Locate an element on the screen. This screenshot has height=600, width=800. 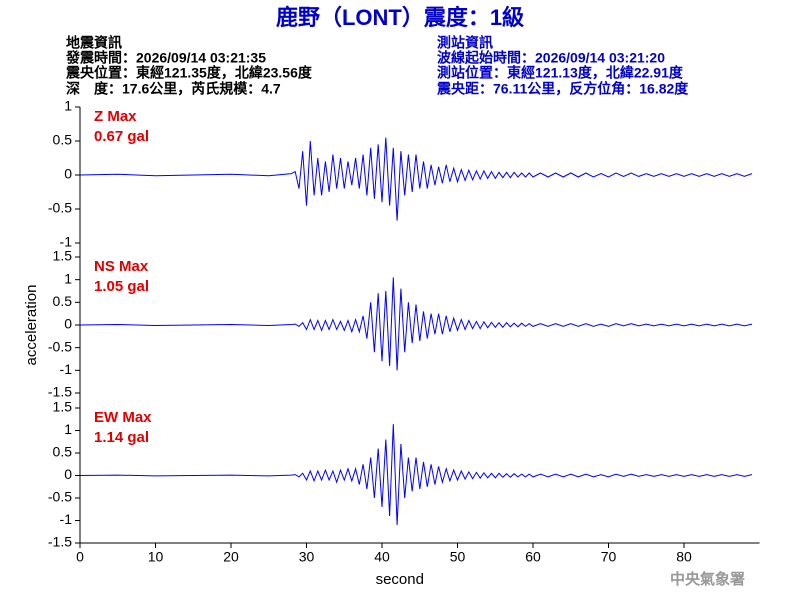
x-tick-label: 70 is located at coordinates (609, 557).